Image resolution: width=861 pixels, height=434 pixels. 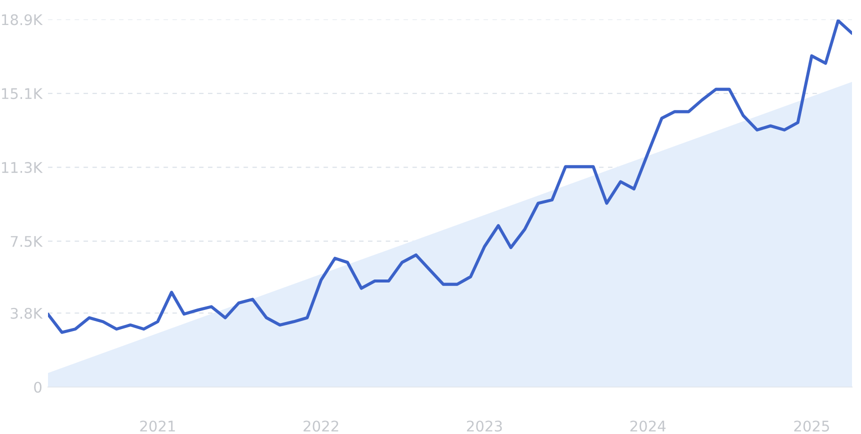 I want to click on y-tick-label: 0, so click(x=38, y=387).